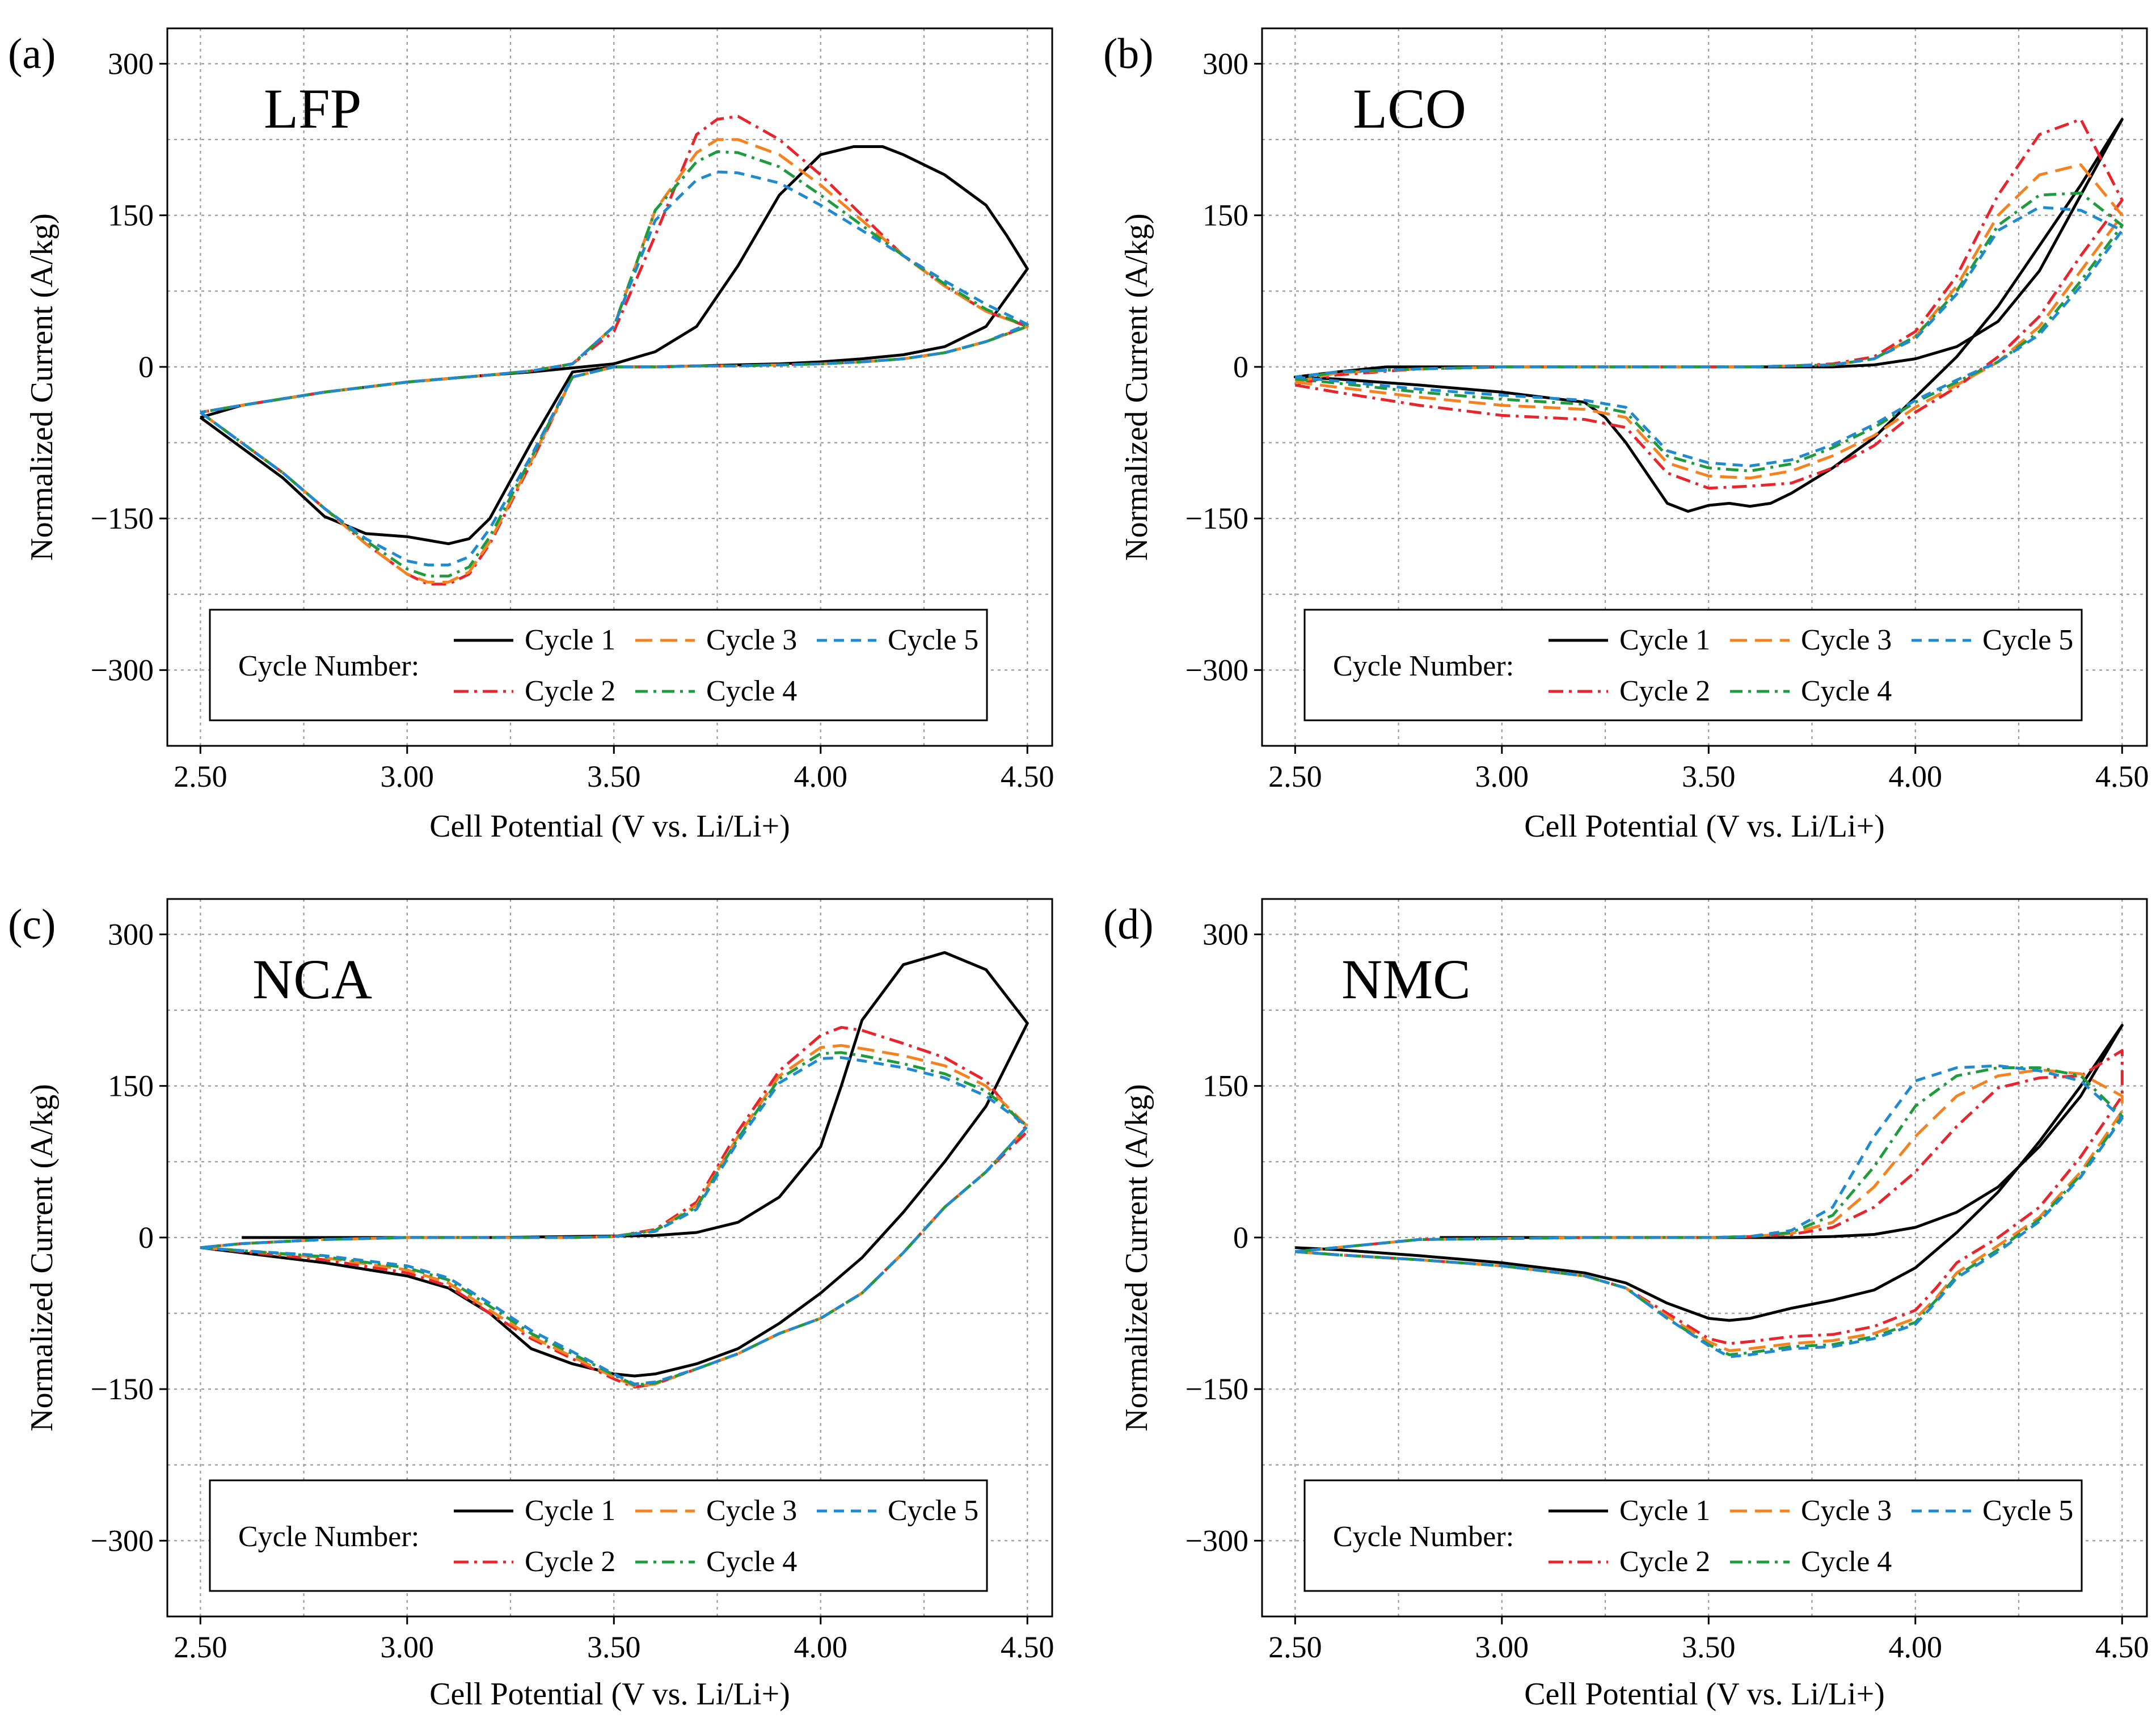 The image size is (2156, 1718). What do you see at coordinates (32, 924) in the screenshot?
I see `panel-letter: (c)` at bounding box center [32, 924].